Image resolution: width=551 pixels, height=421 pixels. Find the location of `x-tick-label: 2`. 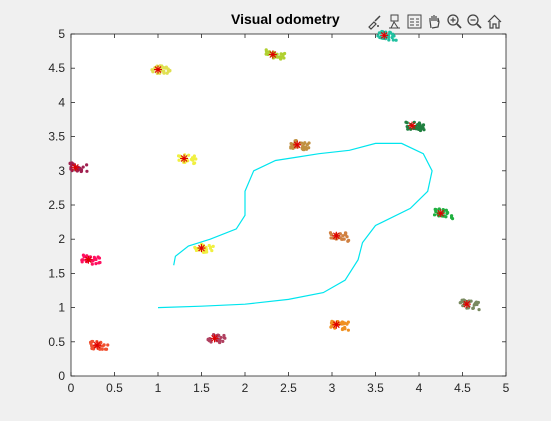

x-tick-label: 2 is located at coordinates (245, 388).